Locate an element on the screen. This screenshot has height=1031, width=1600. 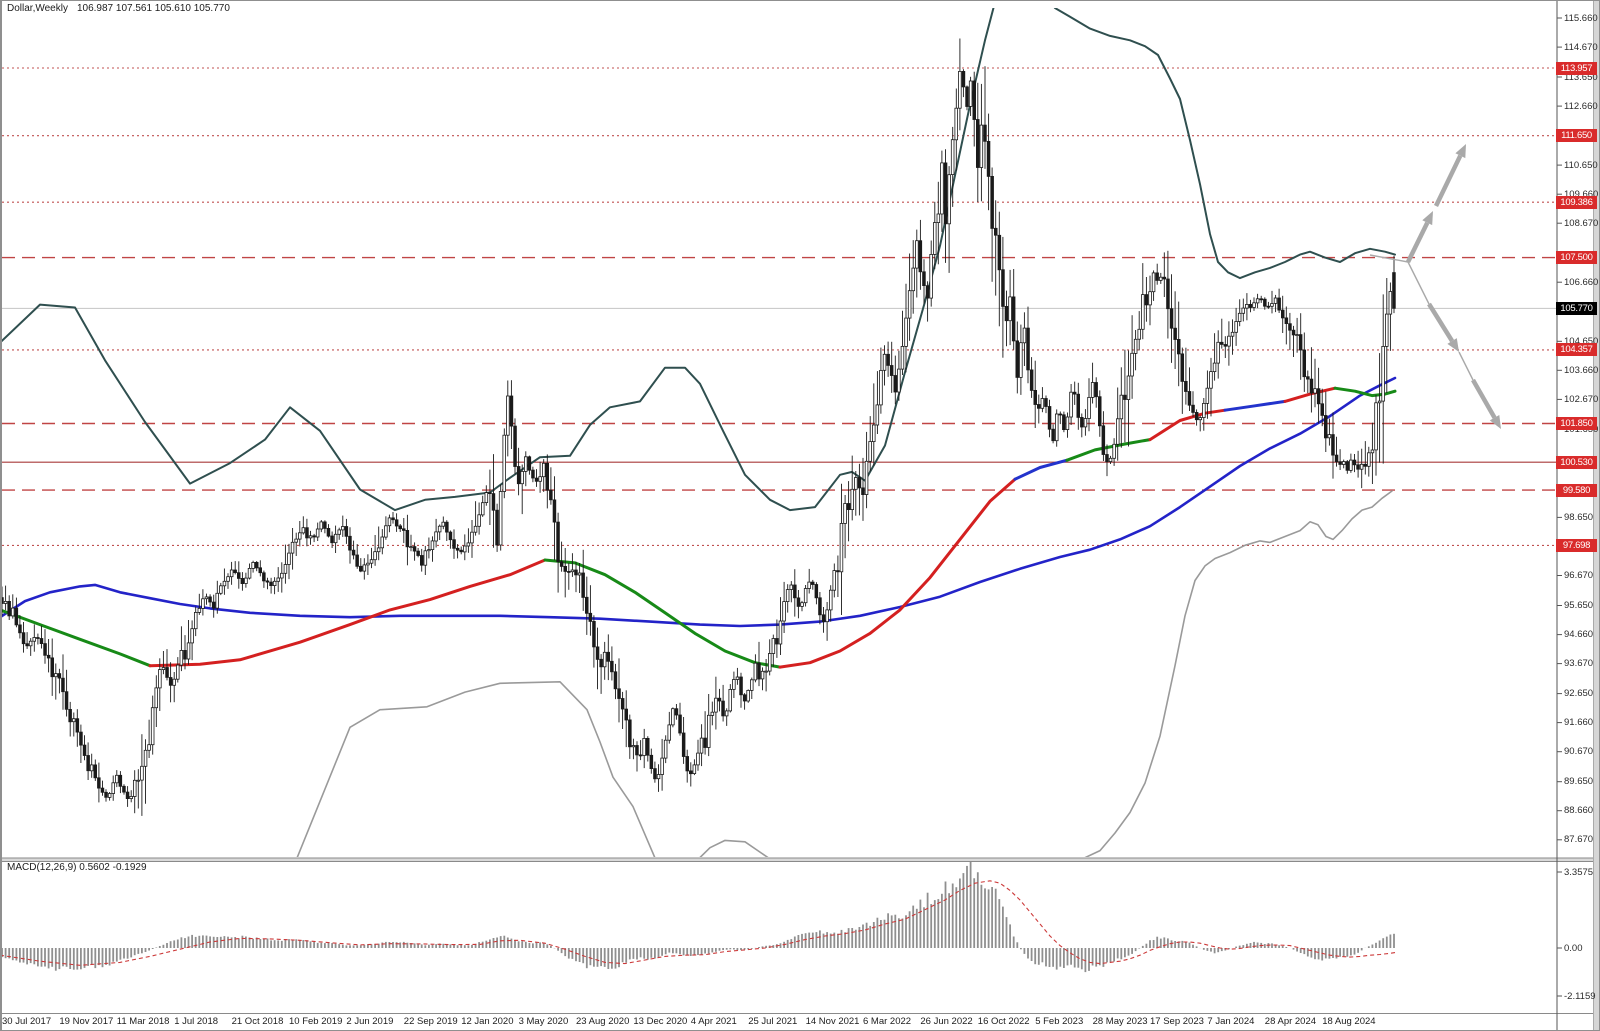
macd-scale-label: -2.1159 is located at coordinates (1580, 996).